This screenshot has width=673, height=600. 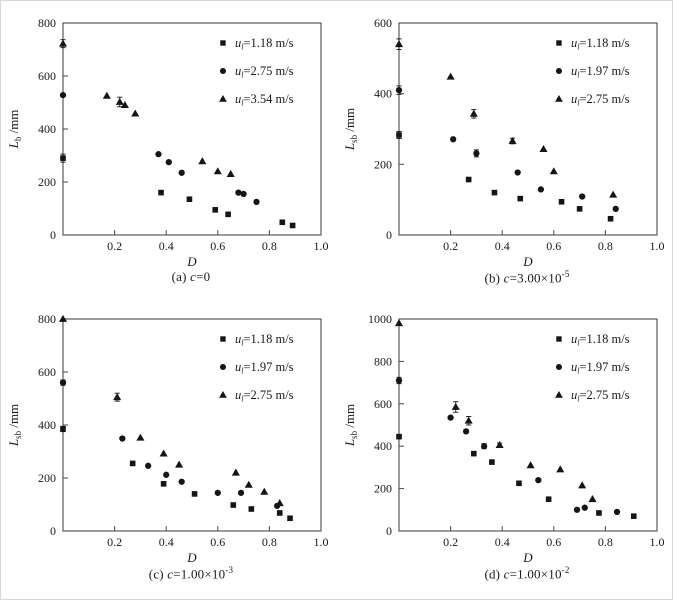 What do you see at coordinates (158, 574) in the screenshot?
I see `caption-index: (c)` at bounding box center [158, 574].